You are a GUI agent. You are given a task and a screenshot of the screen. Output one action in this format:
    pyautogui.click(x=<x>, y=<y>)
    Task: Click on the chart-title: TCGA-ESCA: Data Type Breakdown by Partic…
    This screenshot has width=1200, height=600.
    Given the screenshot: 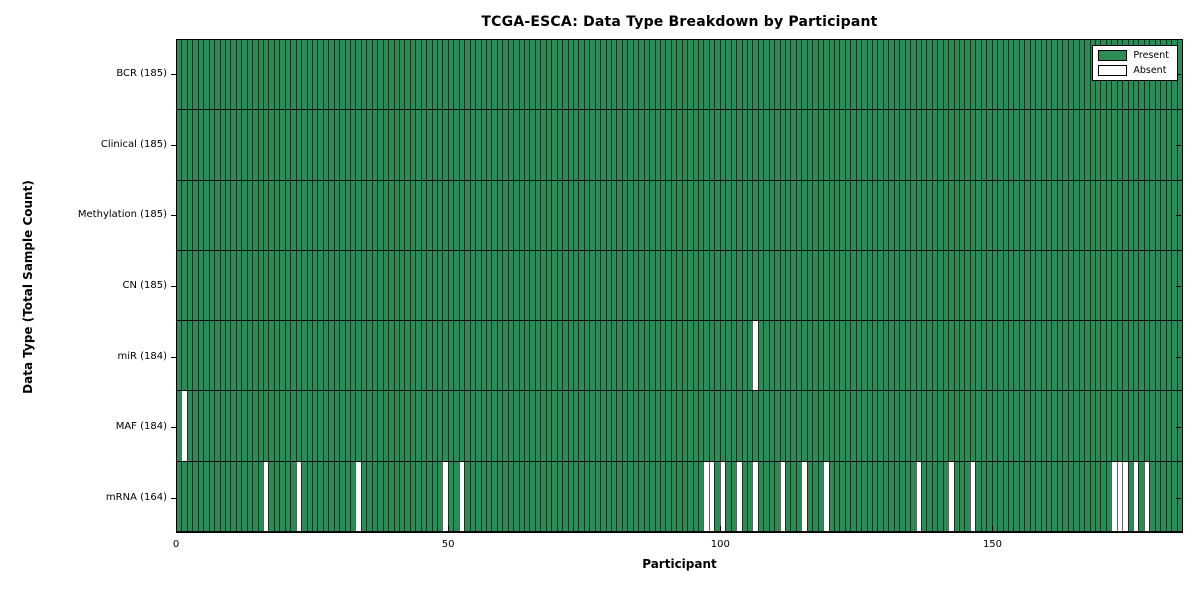 What is the action you would take?
    pyautogui.click(x=679, y=22)
    